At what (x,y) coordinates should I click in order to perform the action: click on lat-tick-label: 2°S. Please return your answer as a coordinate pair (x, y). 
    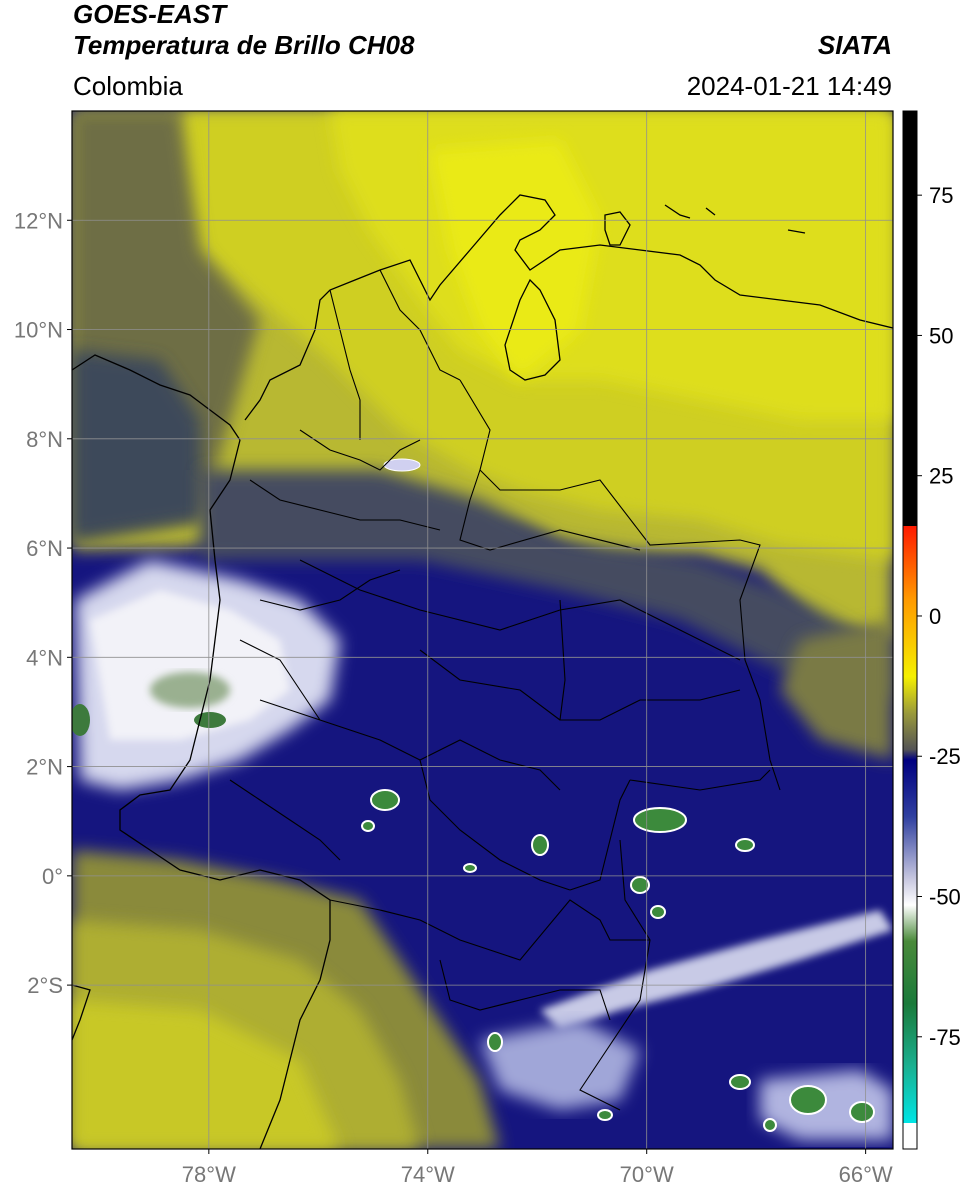
    Looking at the image, I should click on (45, 985).